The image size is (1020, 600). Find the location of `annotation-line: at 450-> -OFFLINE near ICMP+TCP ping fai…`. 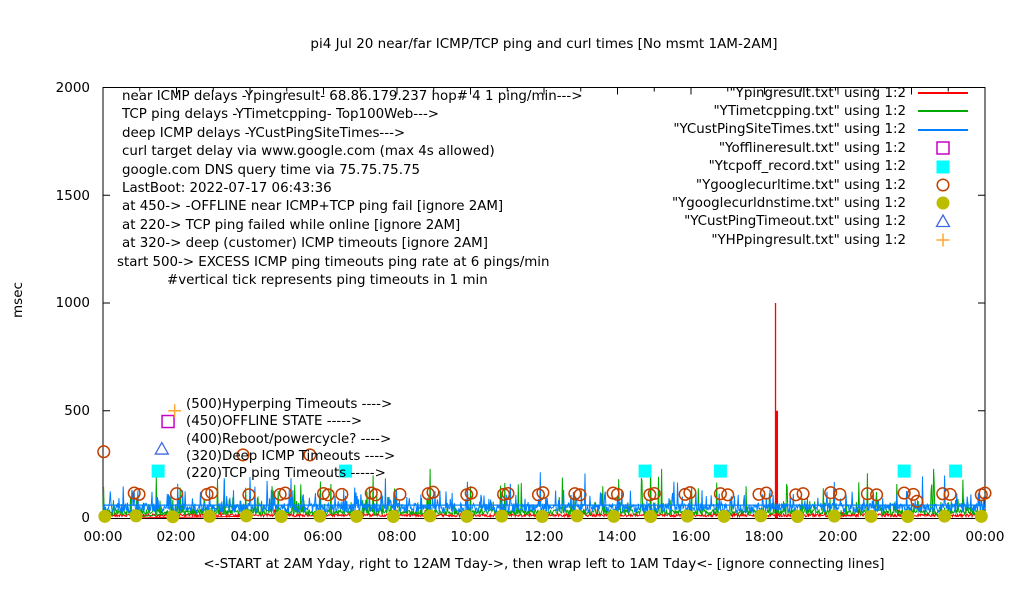

annotation-line: at 450-> -OFFLINE near ICMP+TCP ping fai… is located at coordinates (313, 207).